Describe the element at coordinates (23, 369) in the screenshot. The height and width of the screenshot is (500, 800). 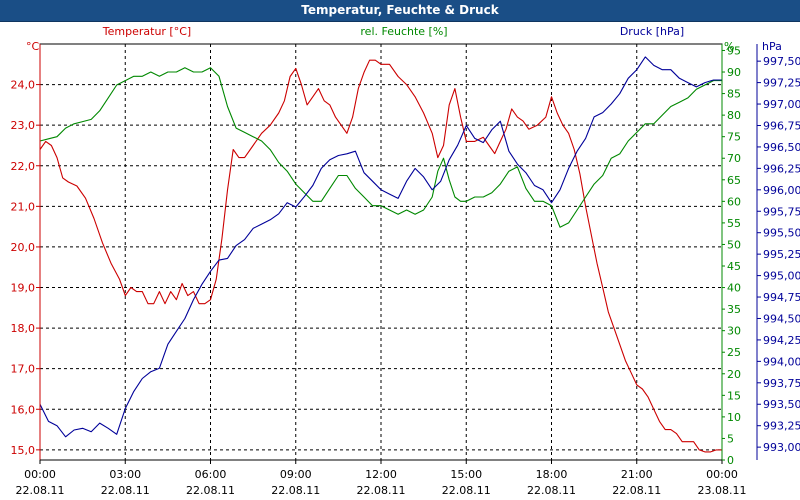
I see `temperature-tick-label: 17,0` at that location.